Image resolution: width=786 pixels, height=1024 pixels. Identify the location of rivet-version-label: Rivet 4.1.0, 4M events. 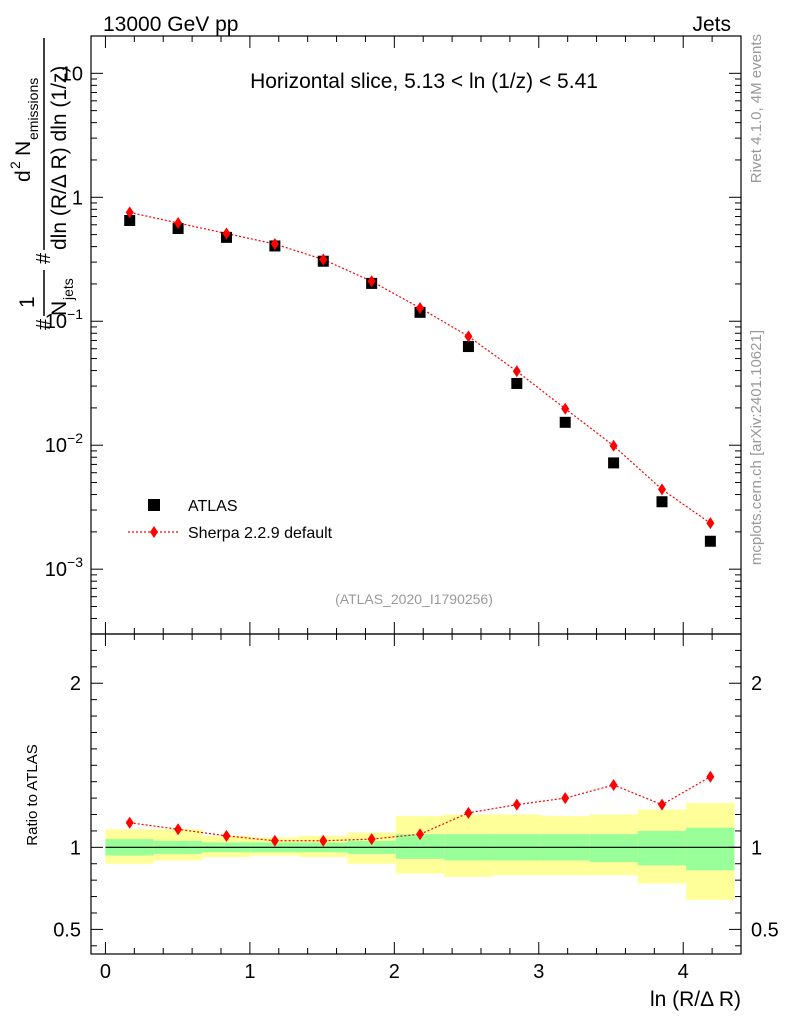
(756, 108).